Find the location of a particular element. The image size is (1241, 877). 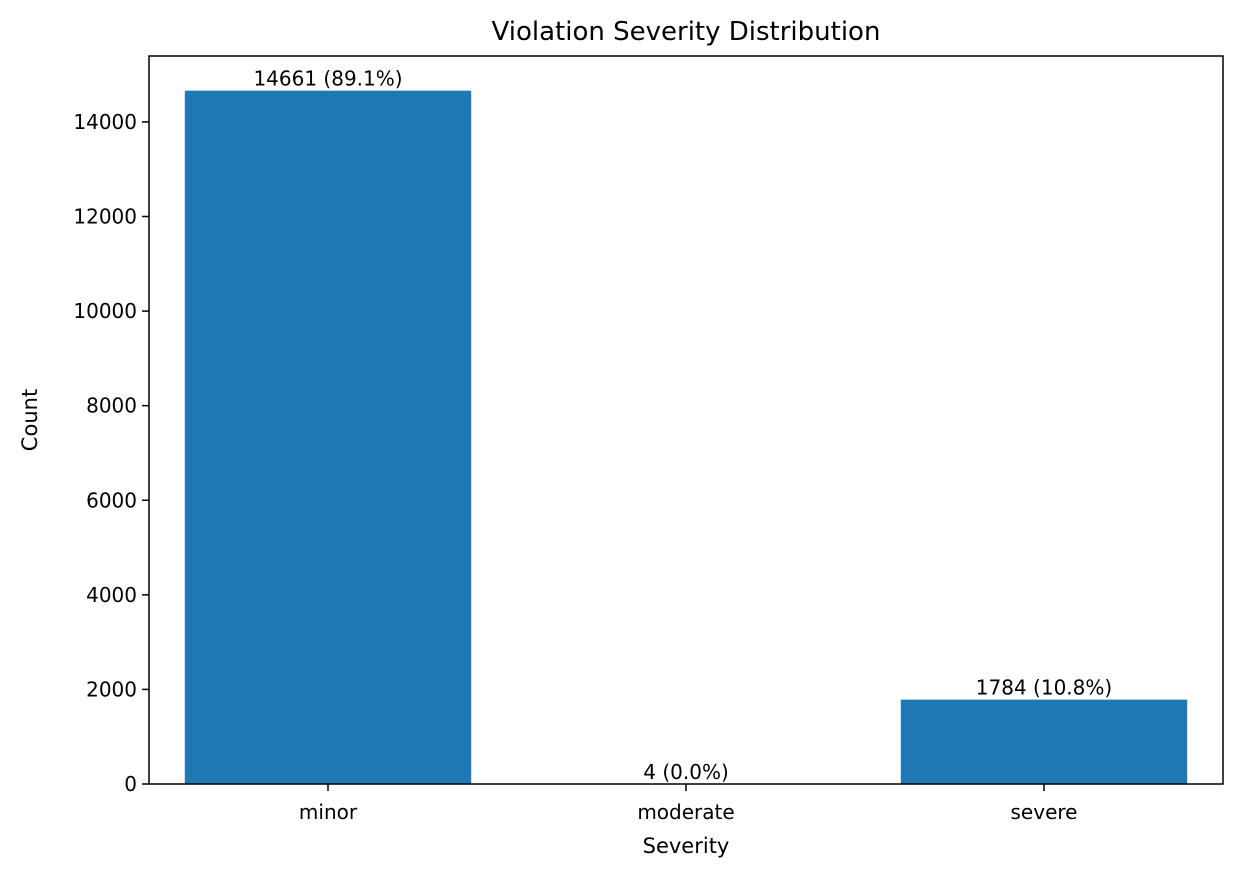

y-tick-label-12000: 12000 is located at coordinates (105, 217).